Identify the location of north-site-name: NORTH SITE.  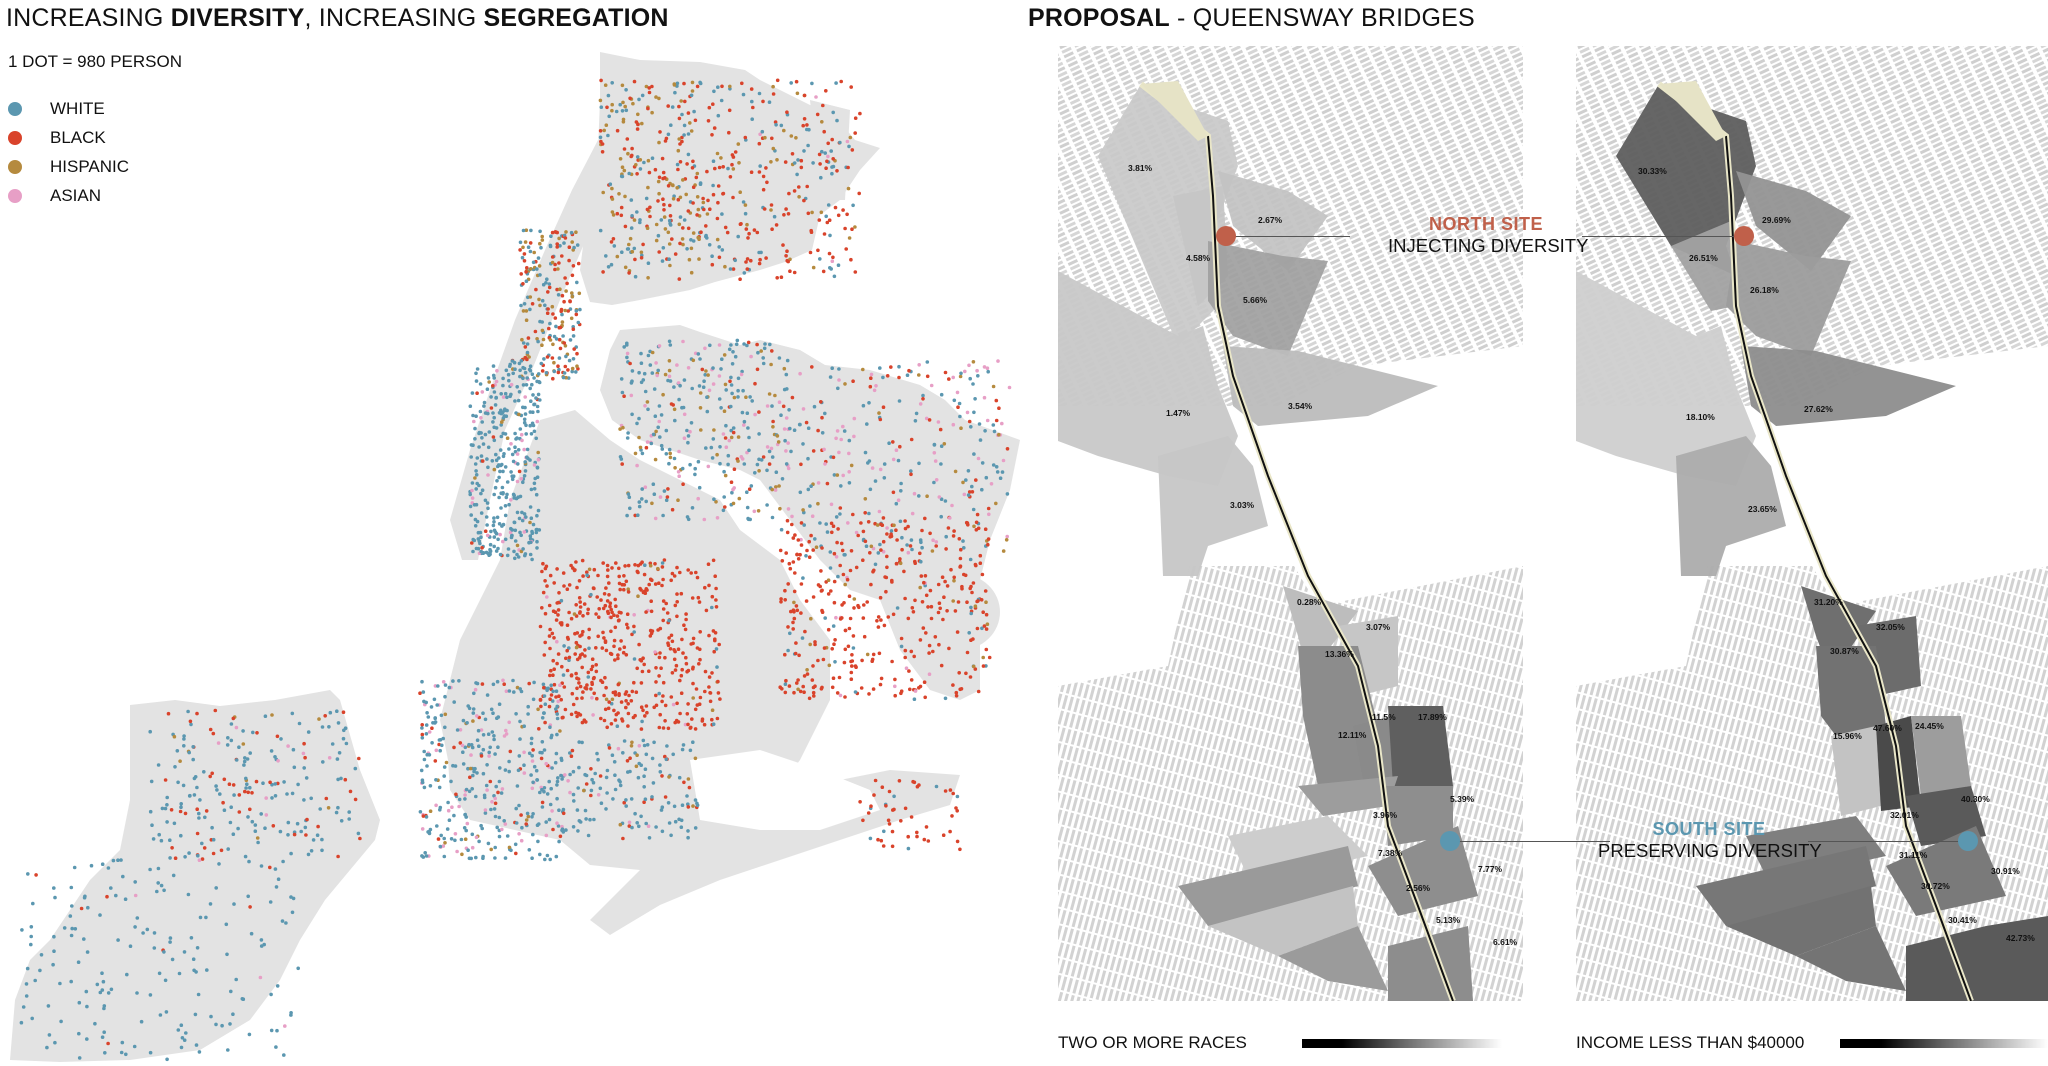
(1485, 224).